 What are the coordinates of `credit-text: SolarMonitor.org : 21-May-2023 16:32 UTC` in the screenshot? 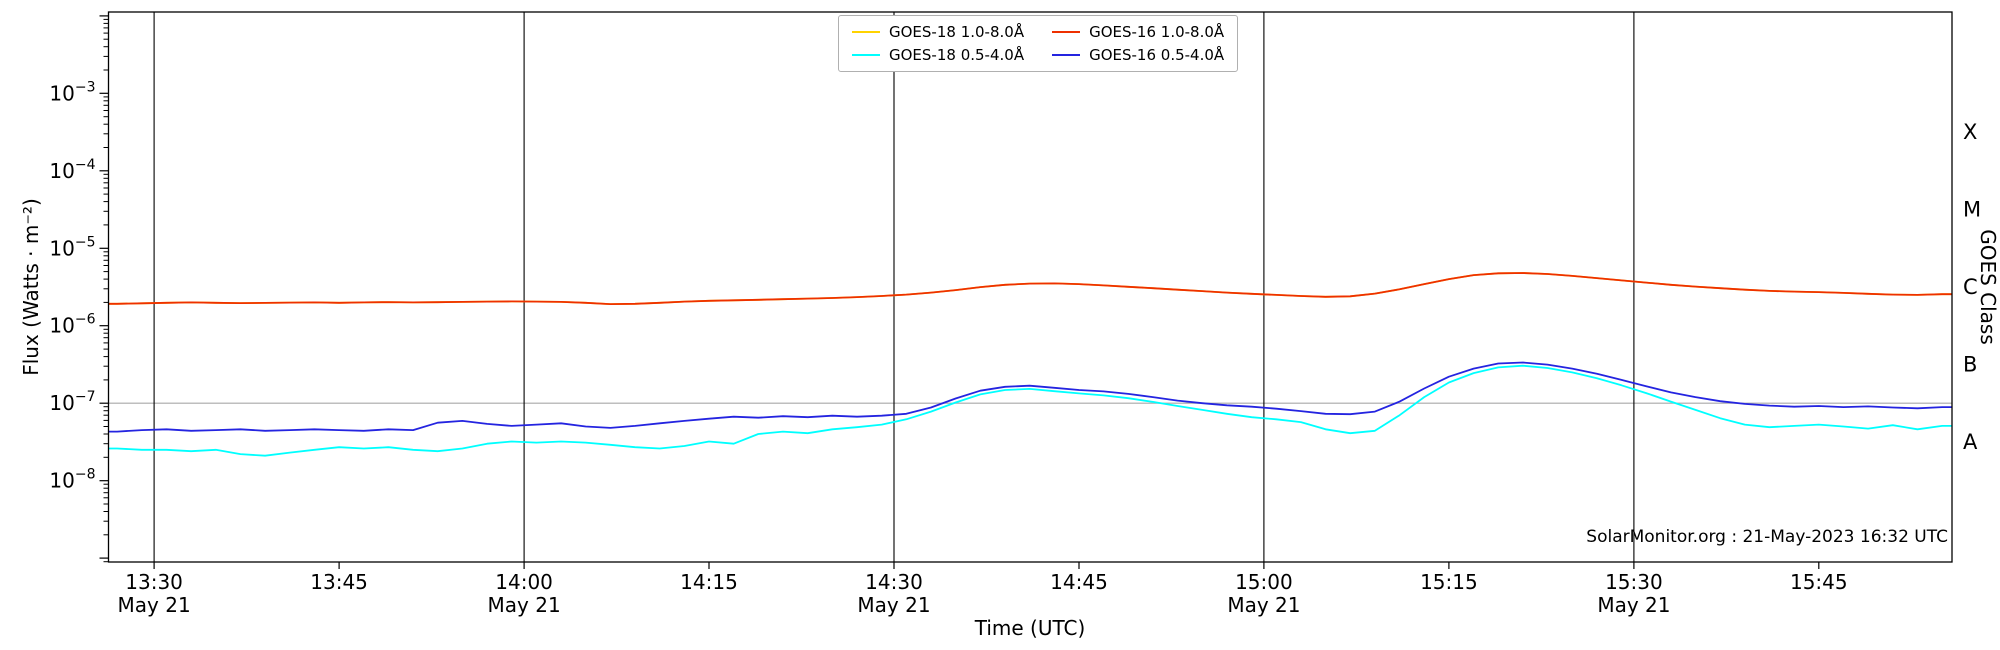 It's located at (1767, 537).